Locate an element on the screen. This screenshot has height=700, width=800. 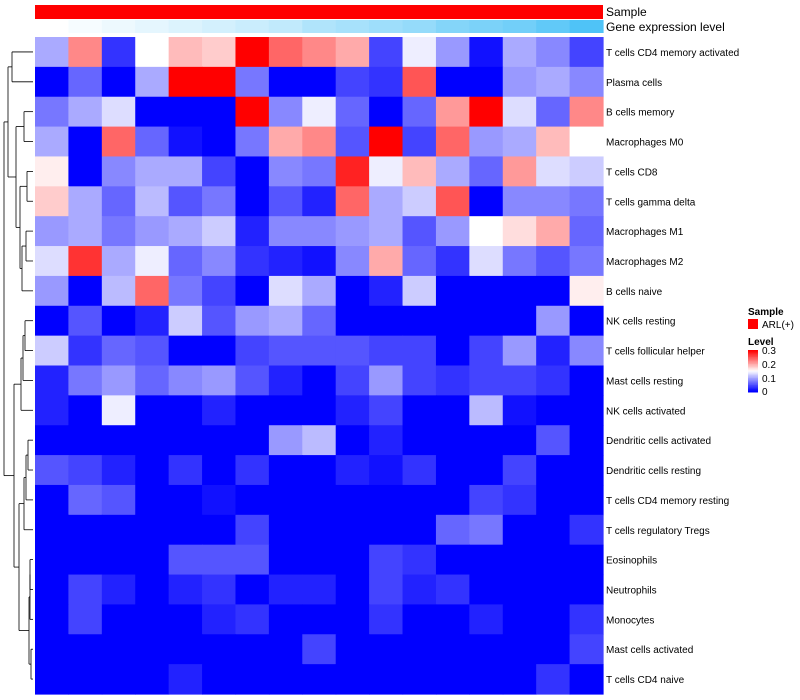
row-label: T cells gamma delta is located at coordinates (651, 202).